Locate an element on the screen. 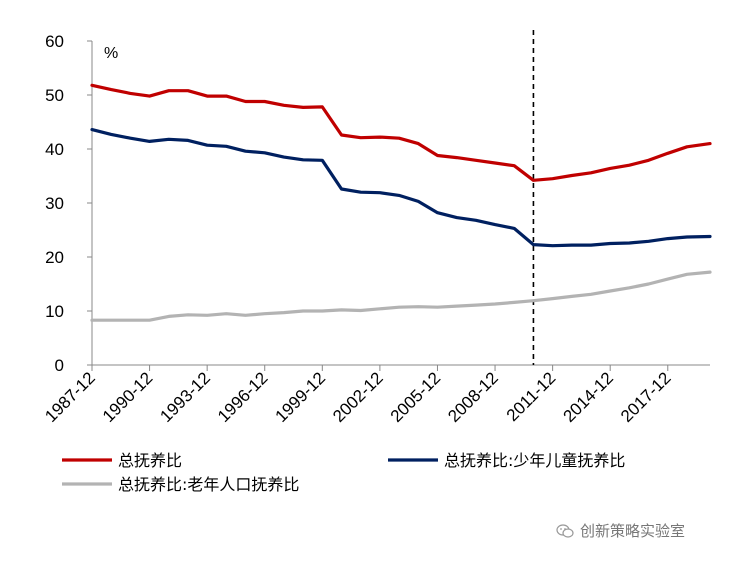 This screenshot has width=736, height=562. wechat-icon is located at coordinates (565, 530).